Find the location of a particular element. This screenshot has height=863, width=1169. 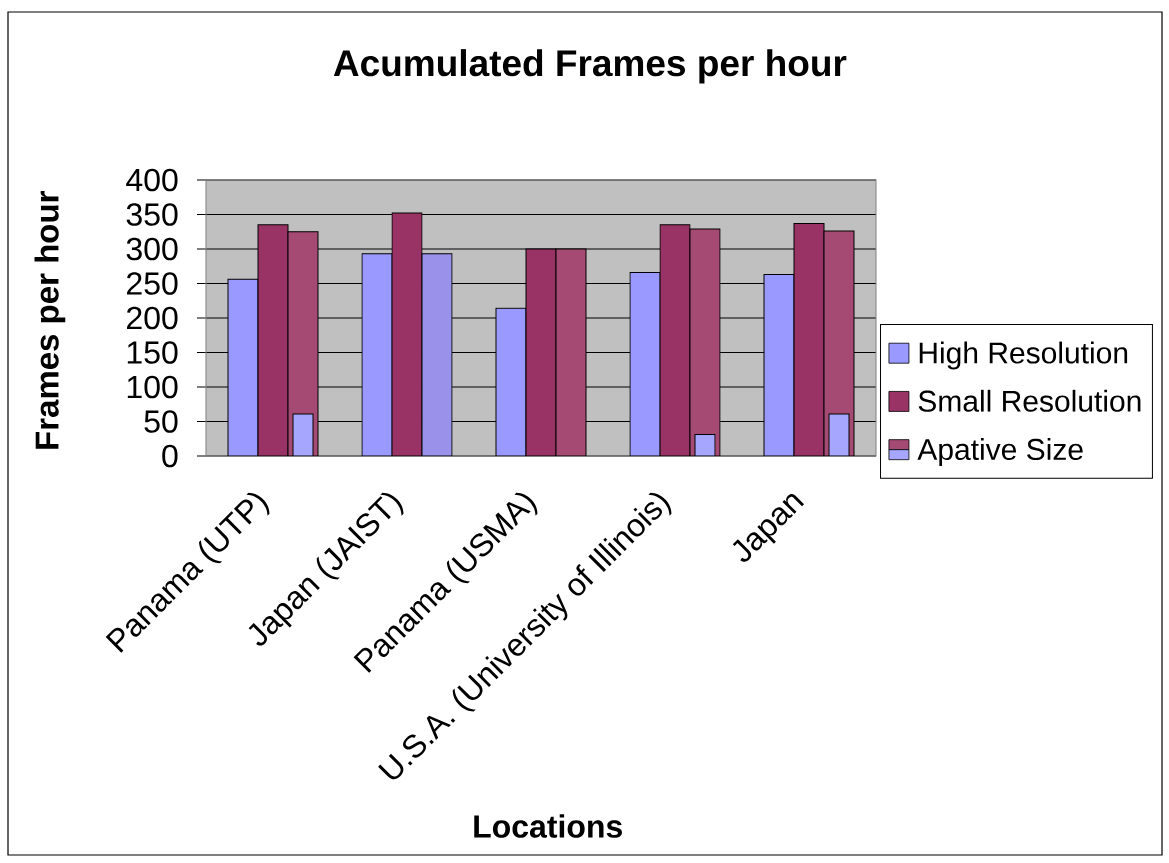

y-tick-label: 300 is located at coordinates (152, 249).